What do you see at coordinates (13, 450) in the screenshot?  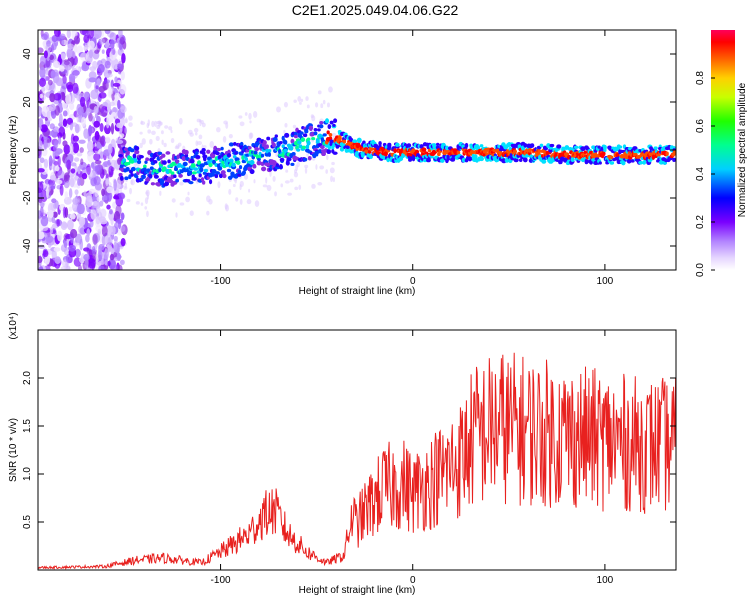 I see `snr-ylabel: SNR (10 * v/v)` at bounding box center [13, 450].